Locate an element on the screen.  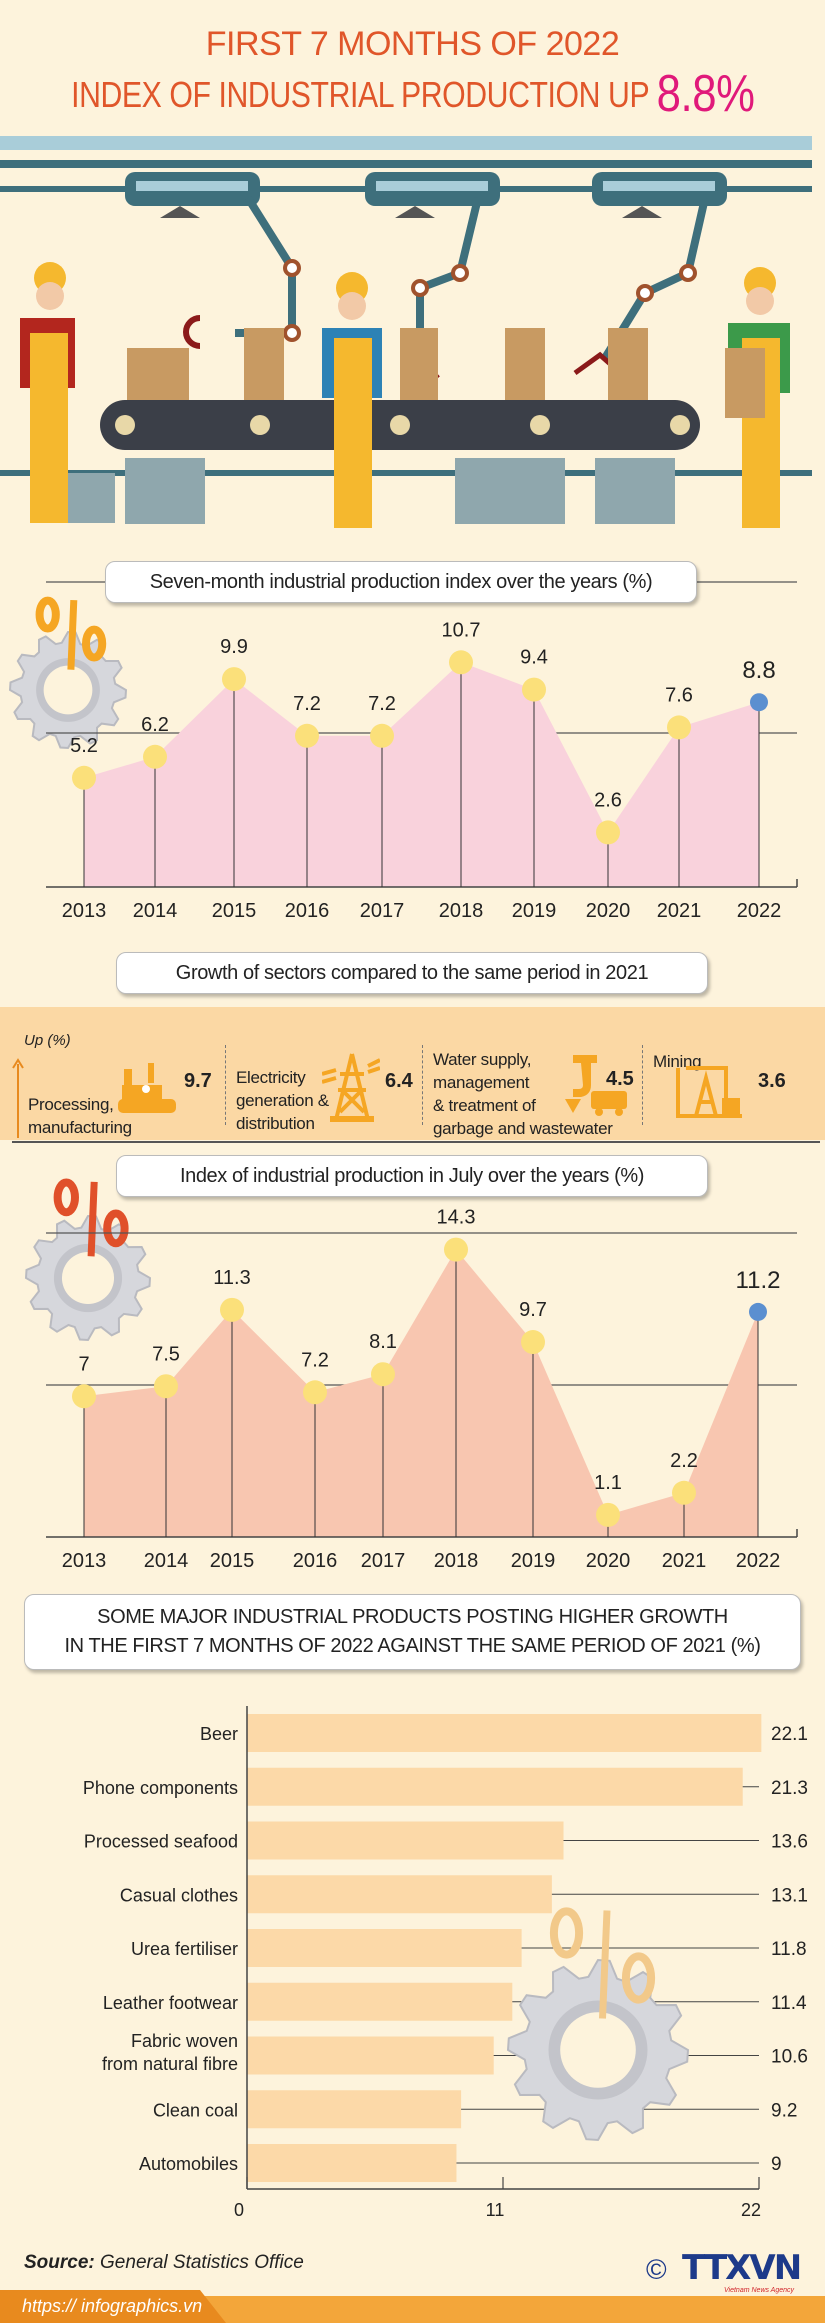
oil-pump-icon is located at coordinates (709, 1092).